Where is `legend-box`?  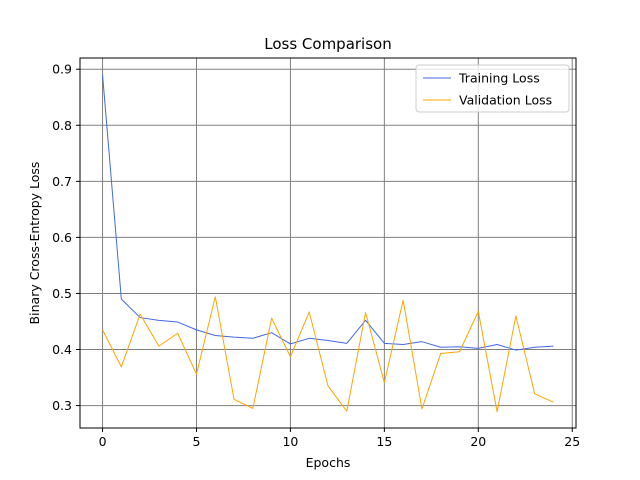
legend-box is located at coordinates (492, 88).